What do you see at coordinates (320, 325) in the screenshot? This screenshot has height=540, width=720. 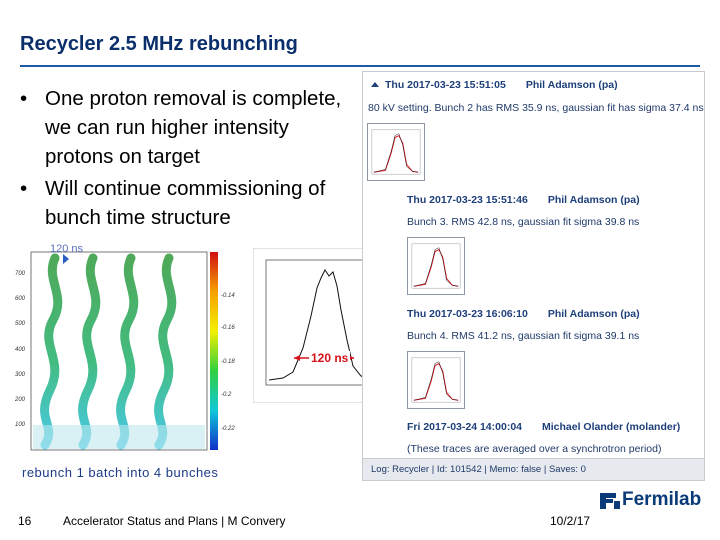 I see `profile-plot` at bounding box center [320, 325].